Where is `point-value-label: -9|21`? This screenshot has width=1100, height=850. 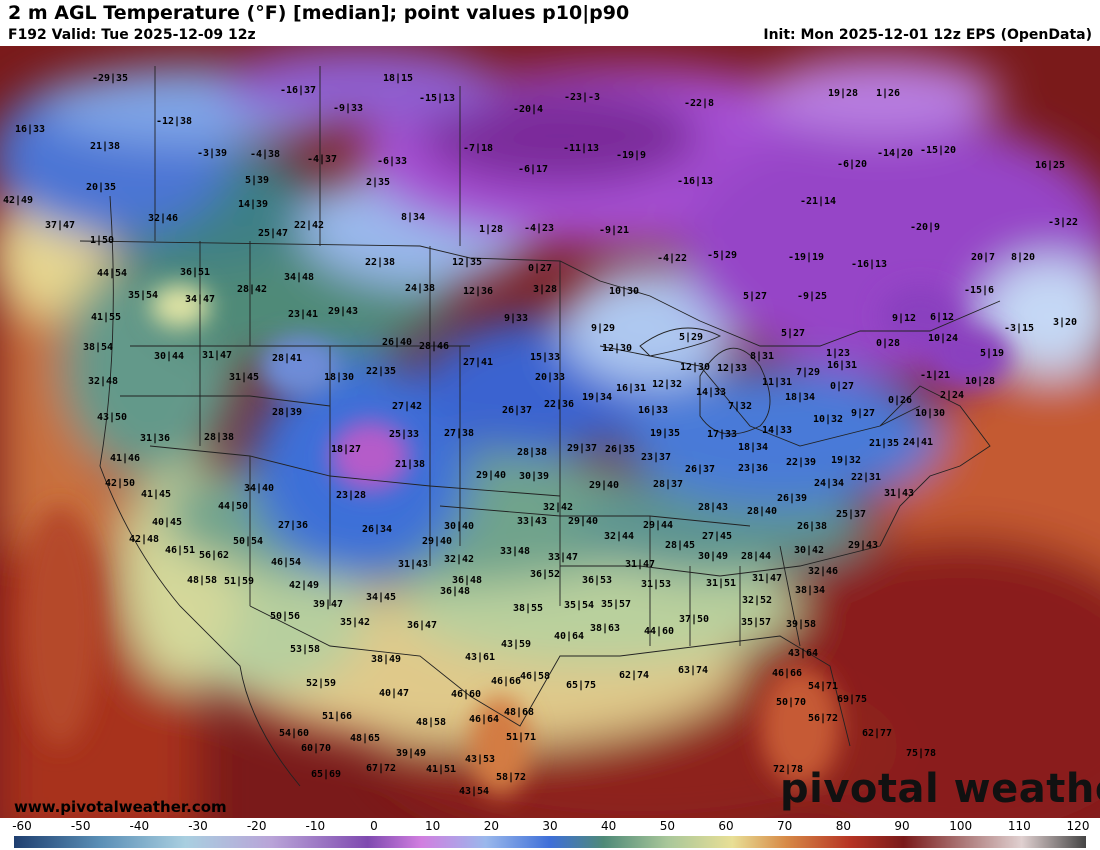
point-value-label: -9|21 is located at coordinates (614, 230).